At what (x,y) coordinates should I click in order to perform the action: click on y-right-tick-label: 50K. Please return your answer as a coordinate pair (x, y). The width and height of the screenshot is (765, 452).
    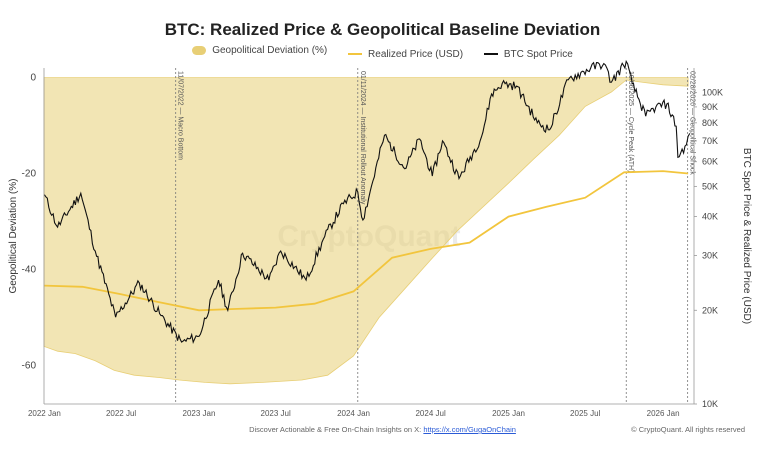
    Looking at the image, I should click on (710, 186).